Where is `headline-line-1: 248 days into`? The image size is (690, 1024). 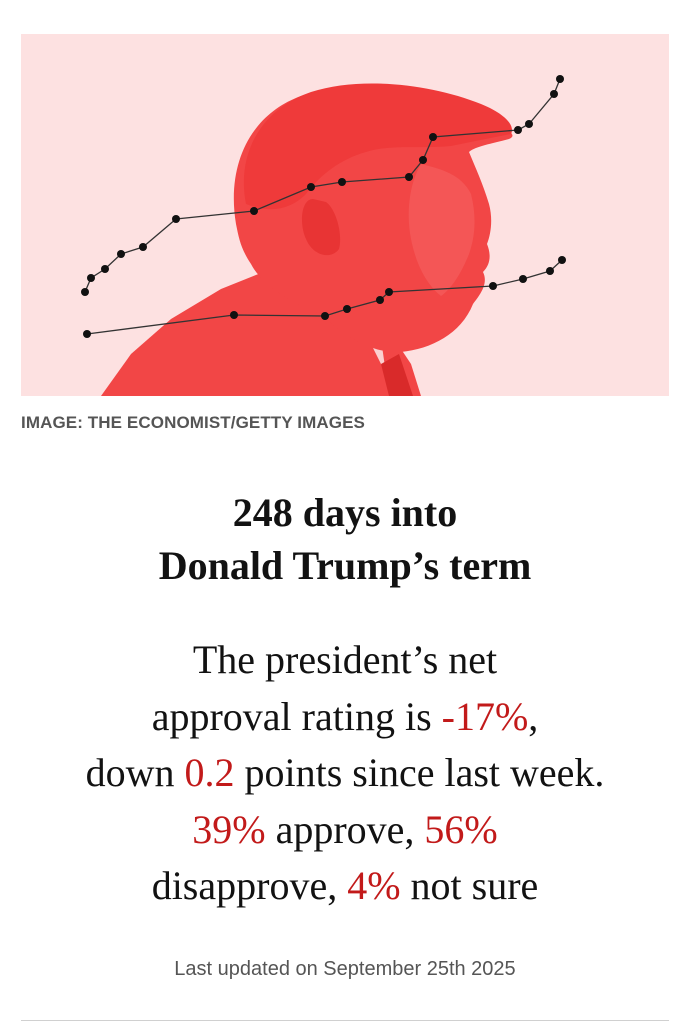 headline-line-1: 248 days into is located at coordinates (345, 512).